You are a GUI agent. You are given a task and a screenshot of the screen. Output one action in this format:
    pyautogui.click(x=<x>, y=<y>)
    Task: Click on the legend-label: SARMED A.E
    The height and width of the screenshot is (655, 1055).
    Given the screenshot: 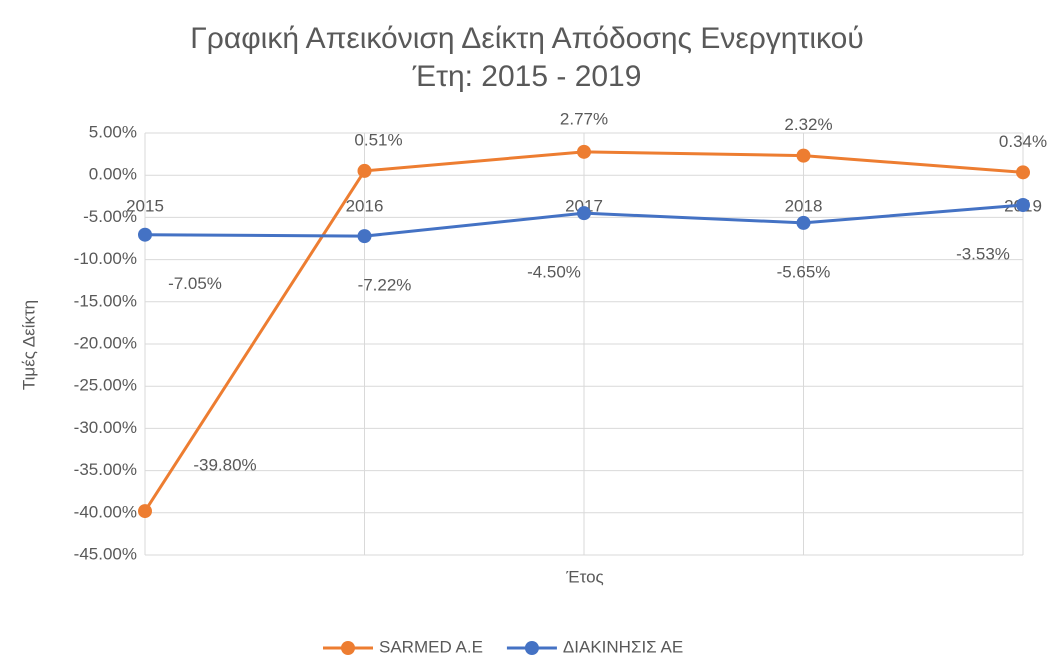 What is the action you would take?
    pyautogui.click(x=431, y=646)
    